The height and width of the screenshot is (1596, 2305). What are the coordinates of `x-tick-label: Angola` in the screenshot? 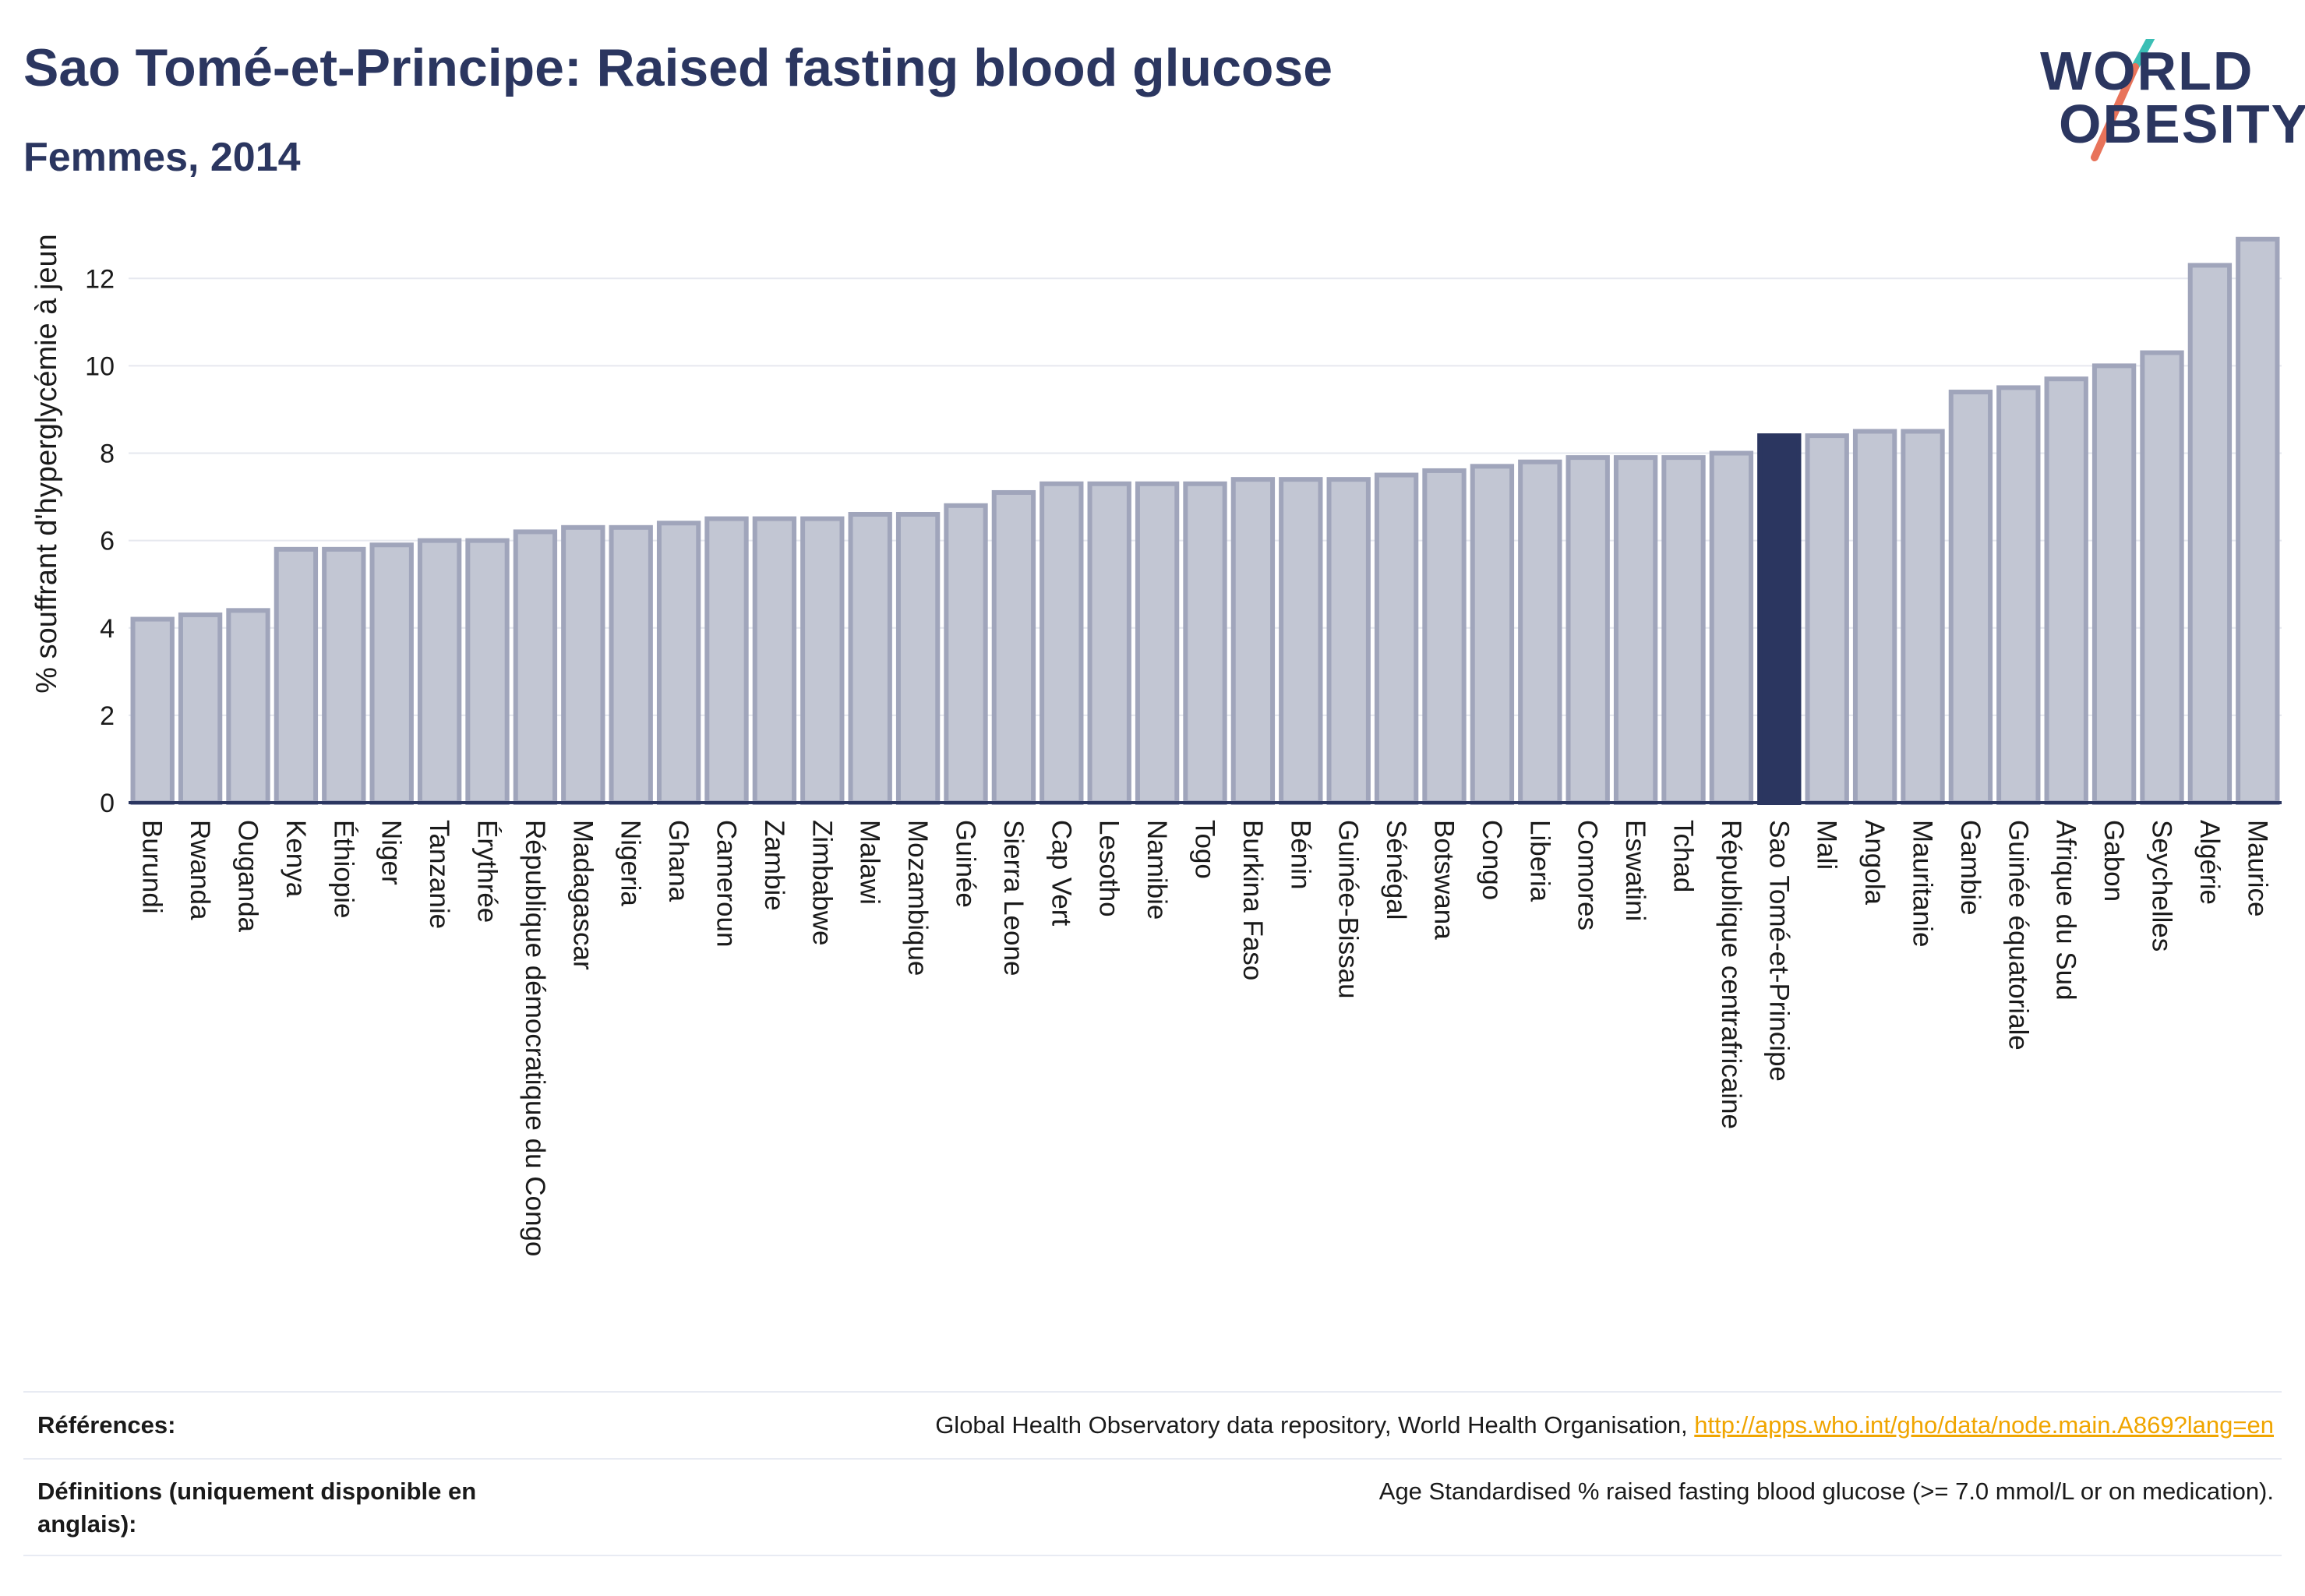 It's located at (1875, 863).